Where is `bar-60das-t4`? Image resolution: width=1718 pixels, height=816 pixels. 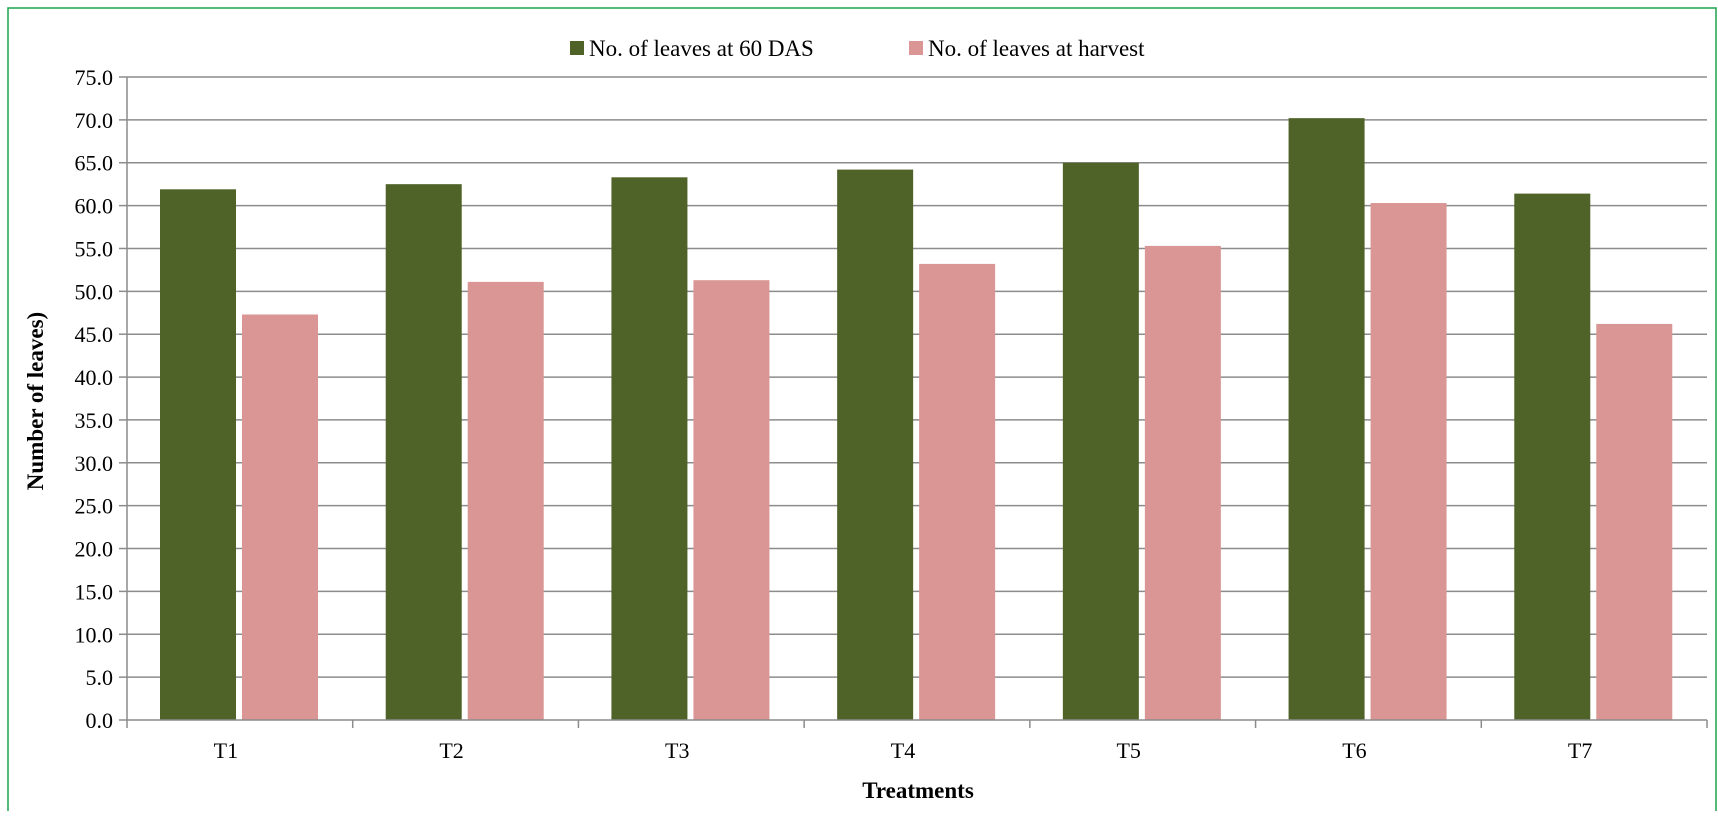 bar-60das-t4 is located at coordinates (875, 445).